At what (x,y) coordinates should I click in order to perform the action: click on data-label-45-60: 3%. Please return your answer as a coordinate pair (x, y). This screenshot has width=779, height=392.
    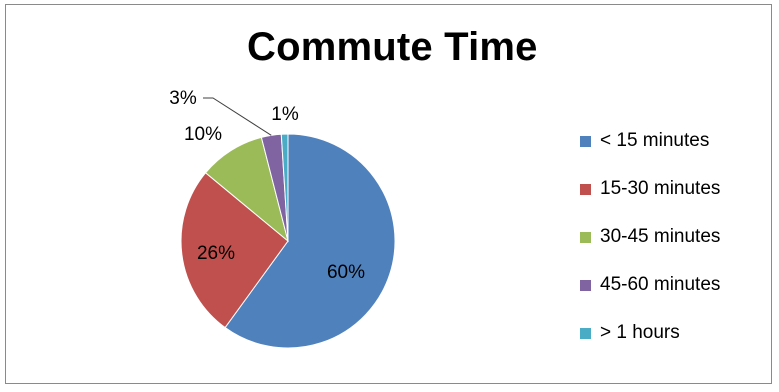
    Looking at the image, I should click on (183, 98).